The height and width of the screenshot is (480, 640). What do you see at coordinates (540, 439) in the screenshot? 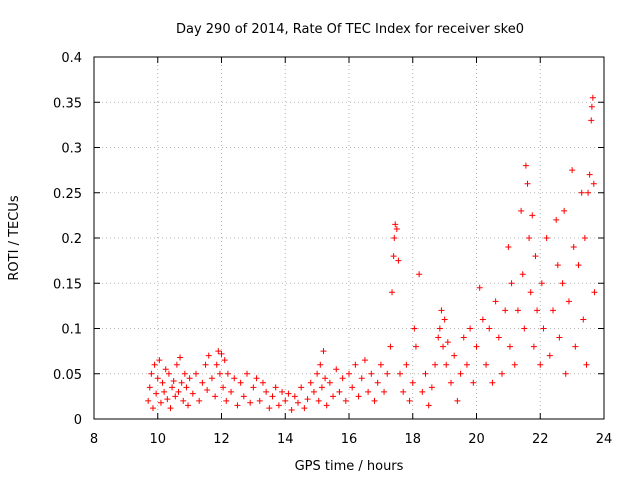
I see `x-tick-label: 22` at bounding box center [540, 439].